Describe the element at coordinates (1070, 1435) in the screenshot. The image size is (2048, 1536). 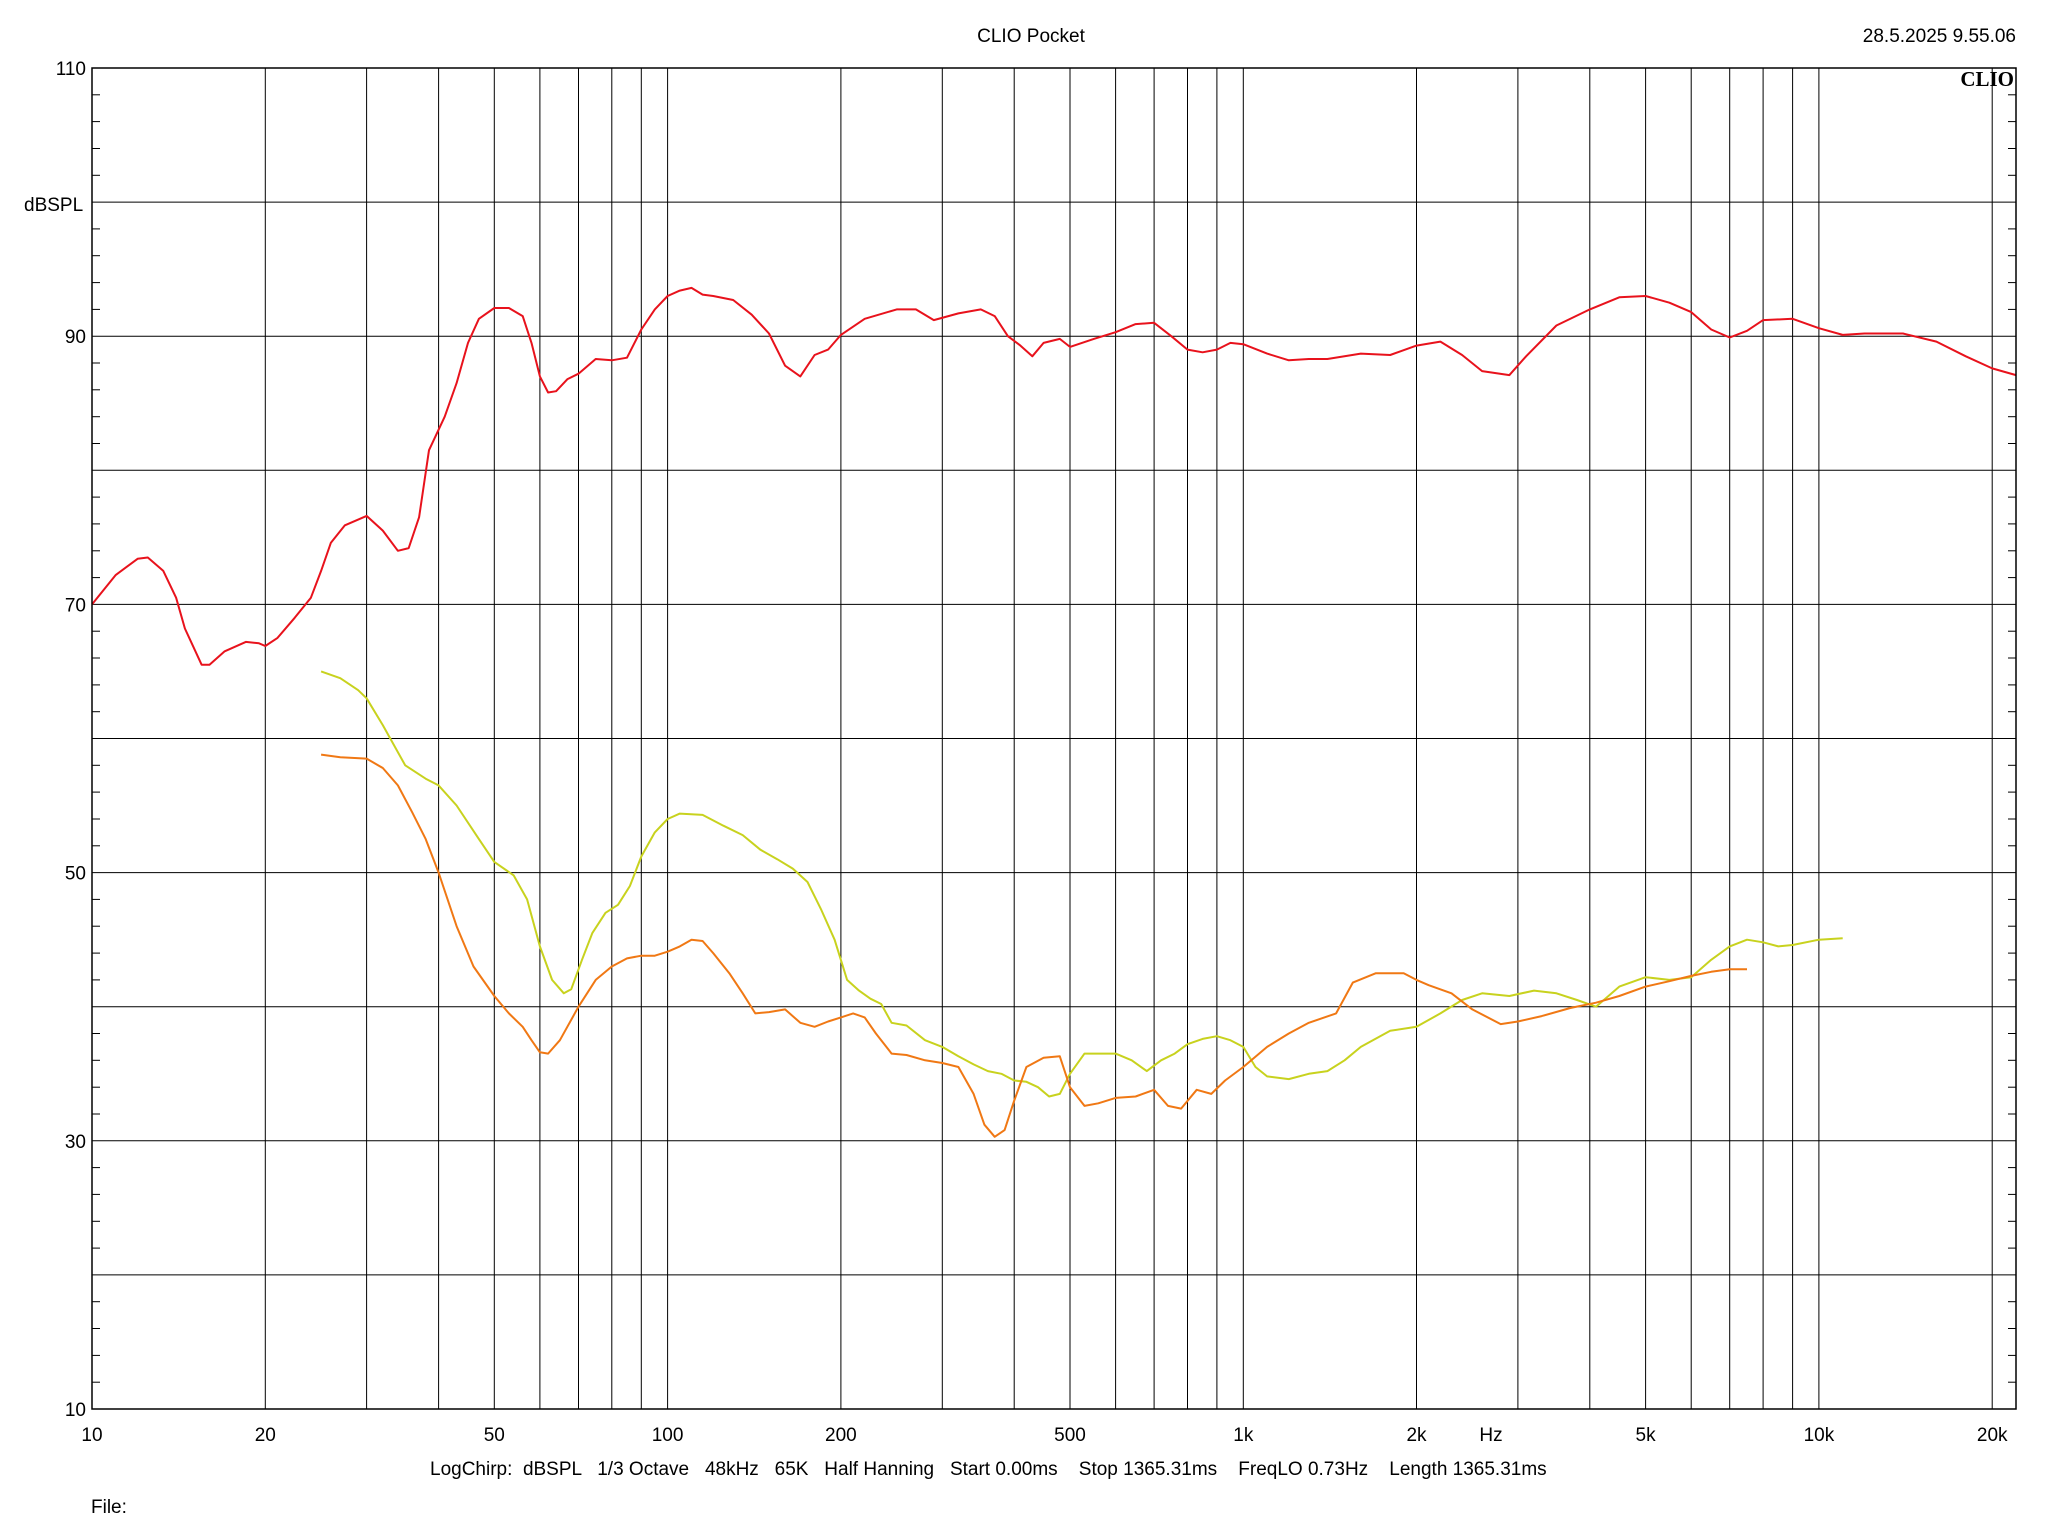
I see `x-tick-label: 500` at that location.